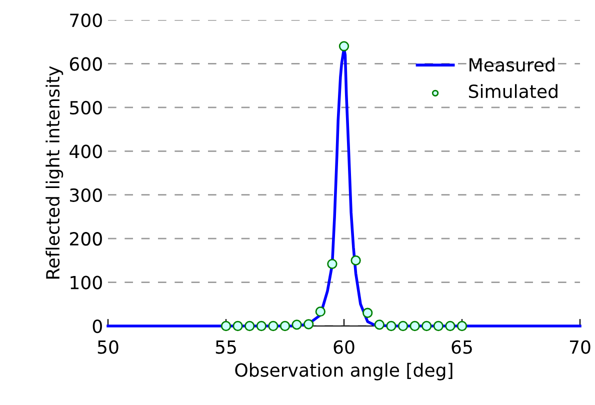  I want to click on x-tick-label: 65, so click(462, 347).